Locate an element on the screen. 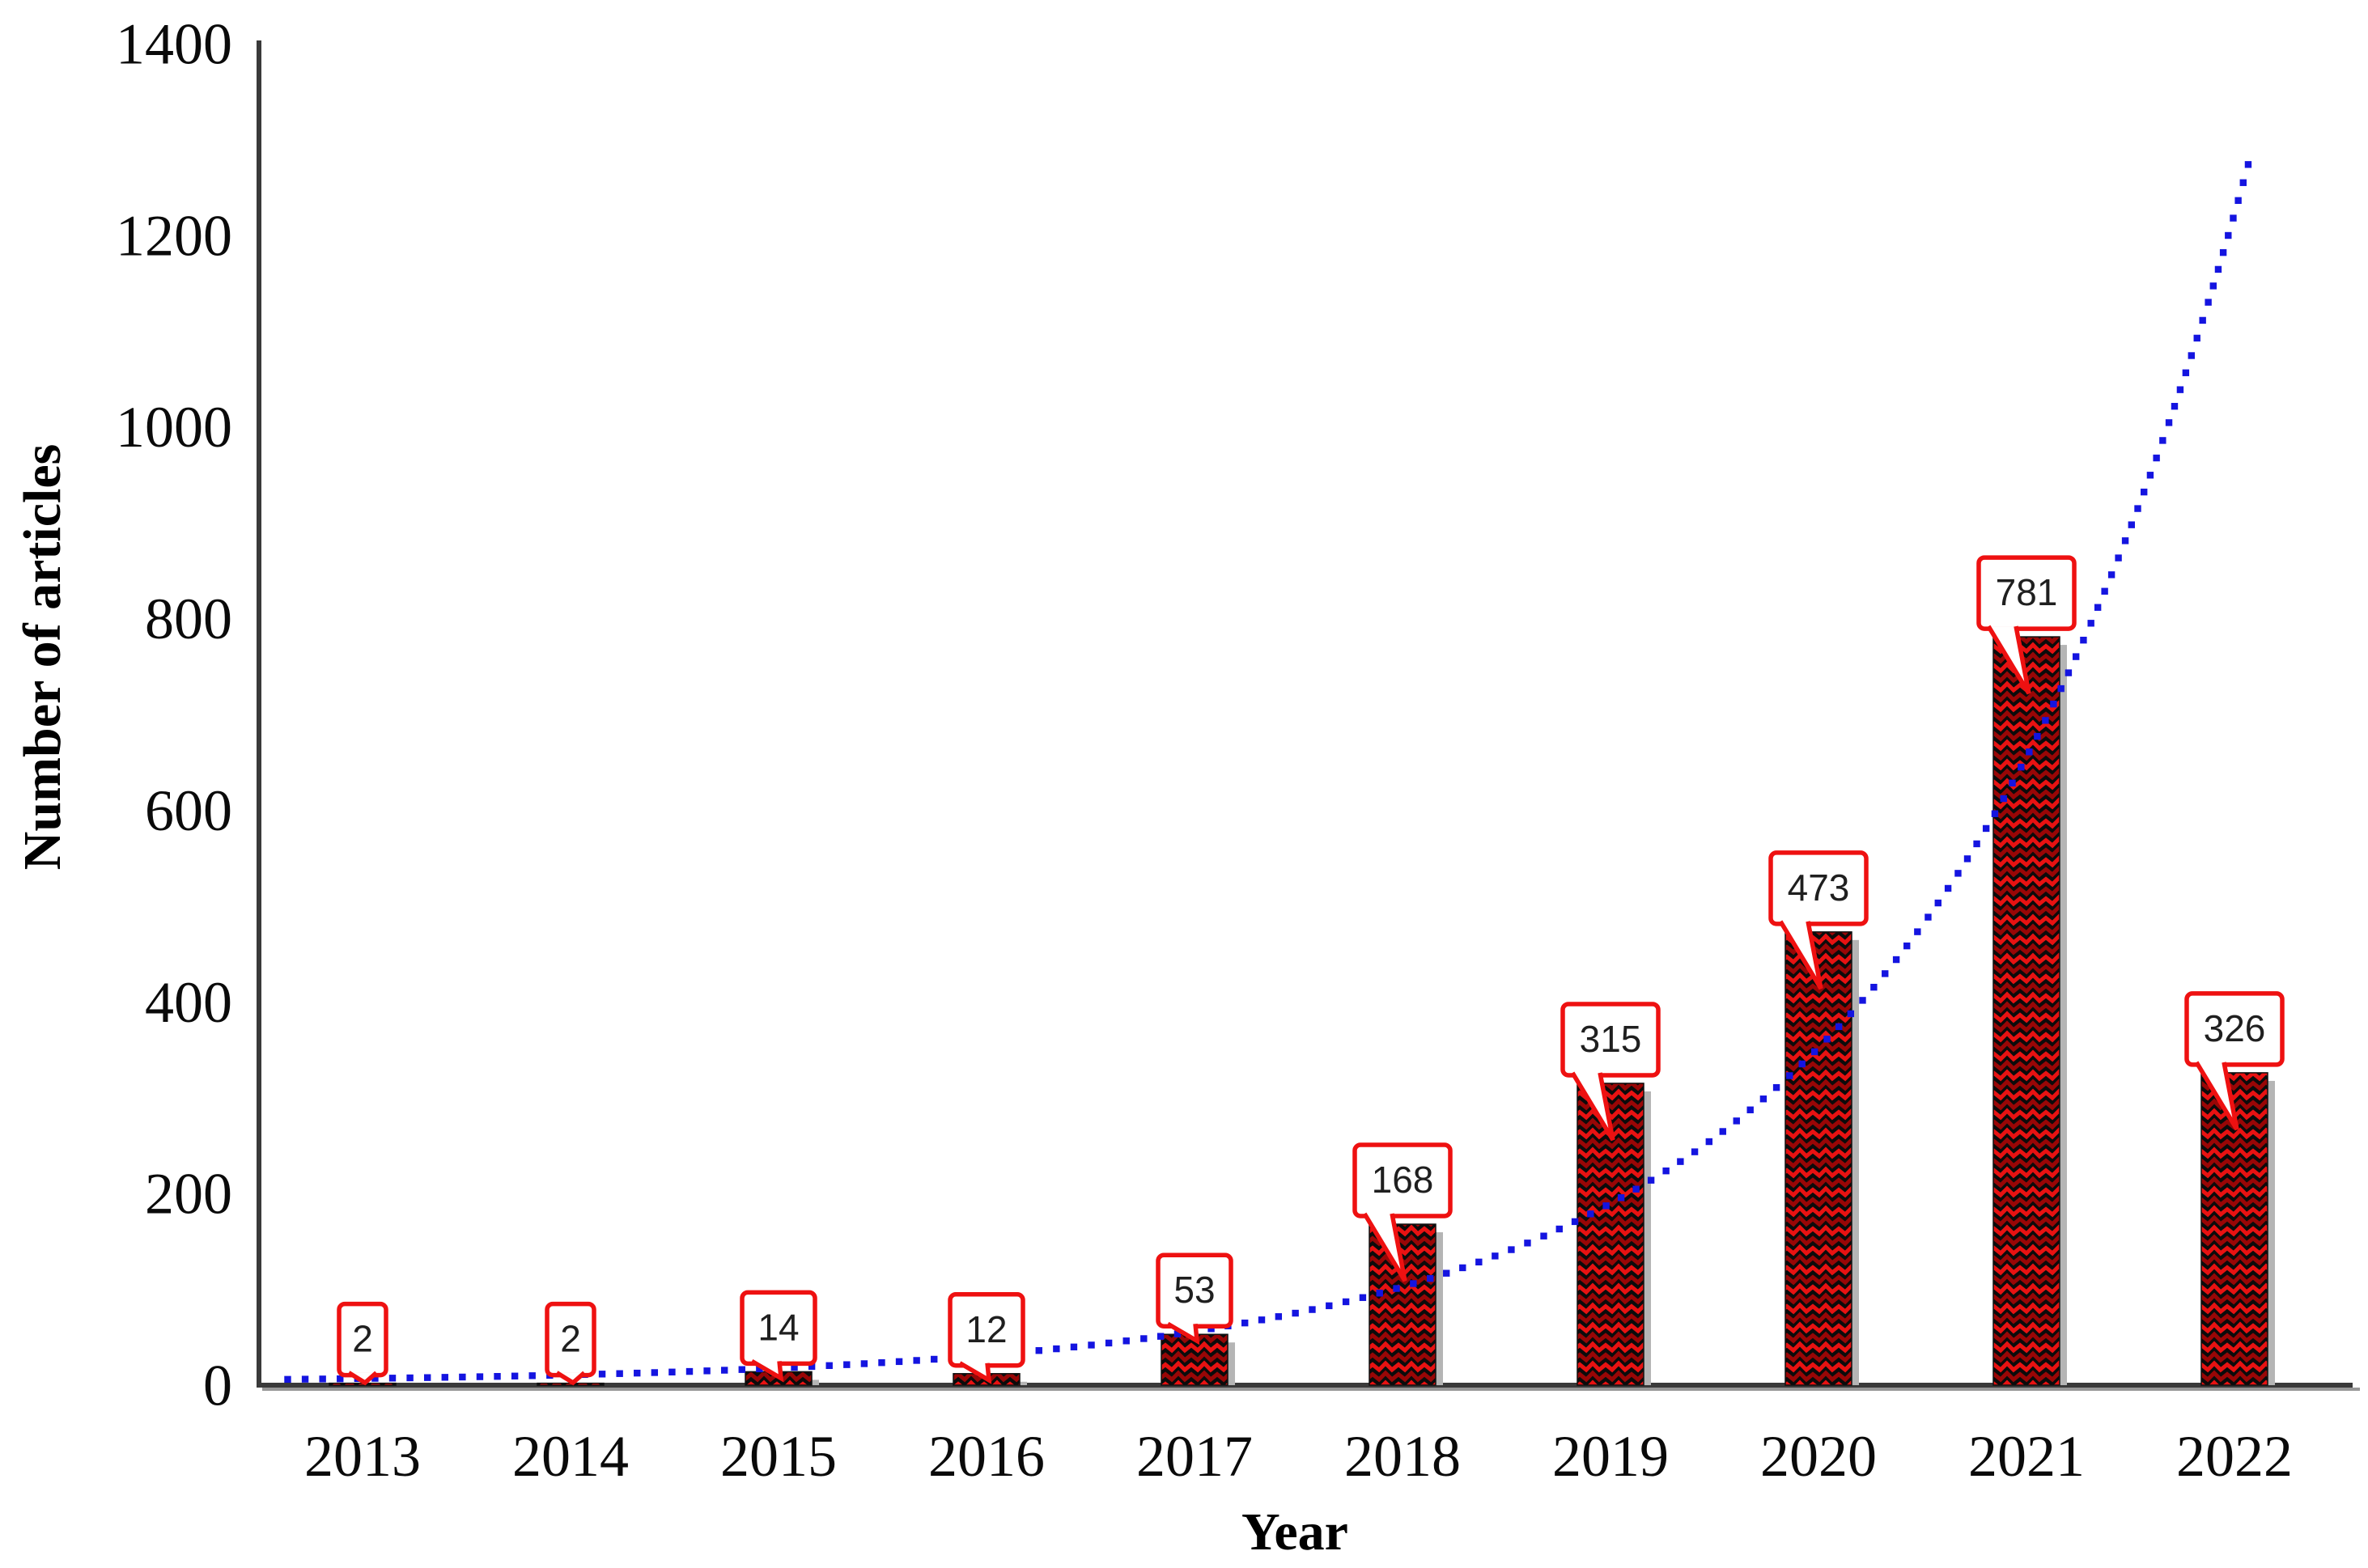 The width and height of the screenshot is (2368, 1568). y-tick-label-1000: 1000 is located at coordinates (174, 428).